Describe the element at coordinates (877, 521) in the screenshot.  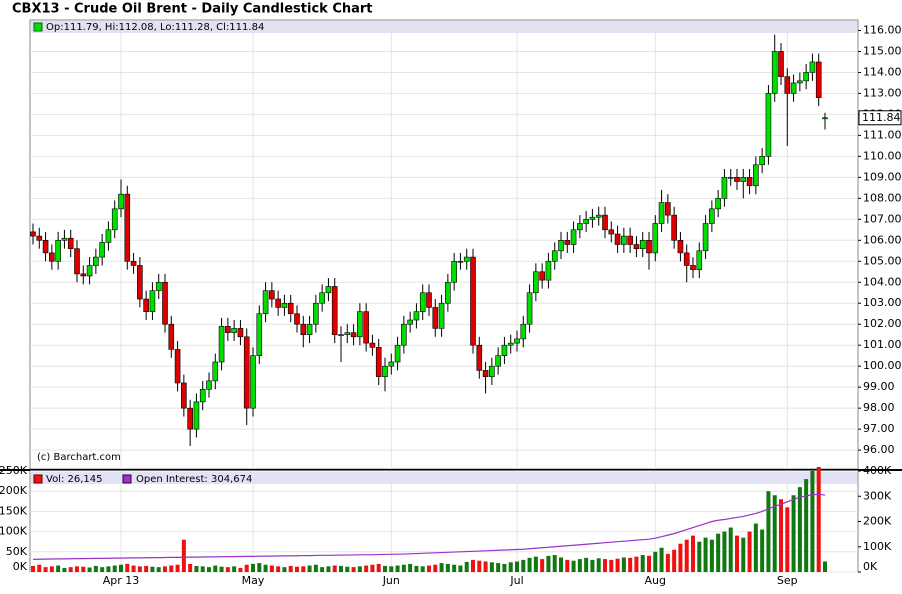
I see `y2-tick-label: 200K` at that location.